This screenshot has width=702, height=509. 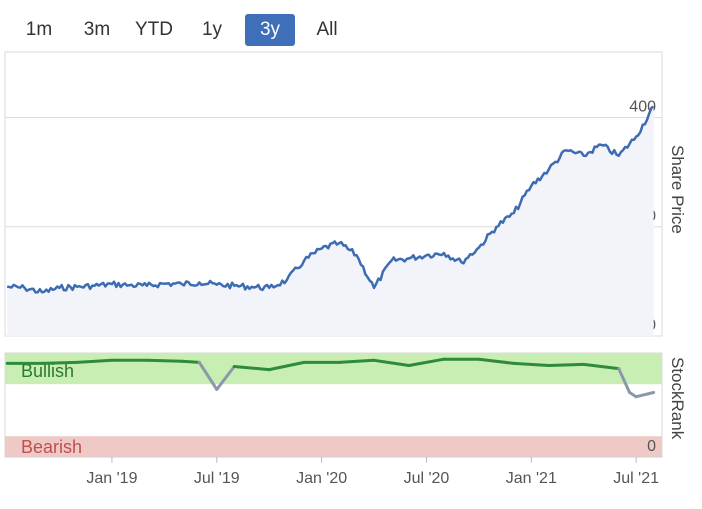 What do you see at coordinates (327, 29) in the screenshot?
I see `range-button-all: All` at bounding box center [327, 29].